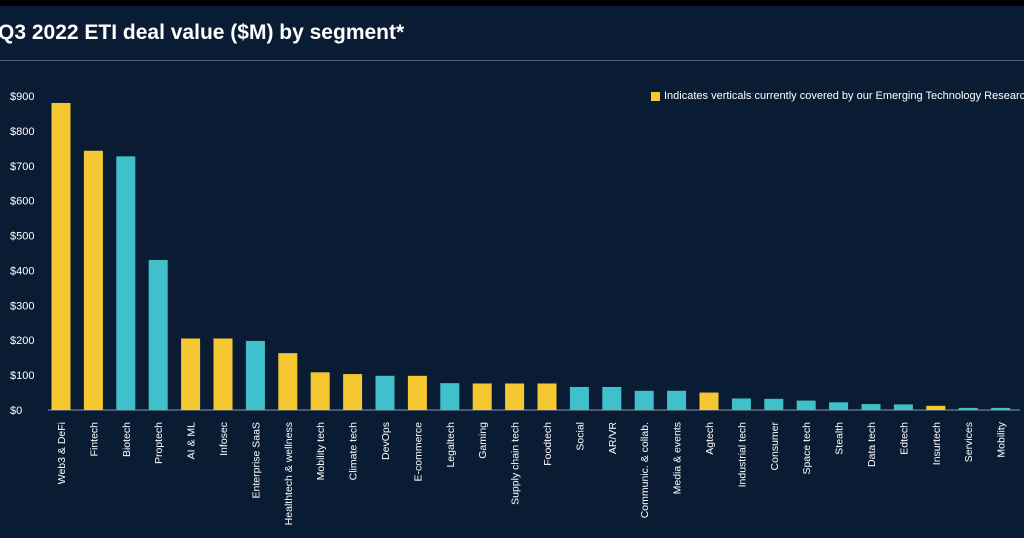 The height and width of the screenshot is (538, 1024). What do you see at coordinates (904, 438) in the screenshot?
I see `x-tick-label: Edtech` at bounding box center [904, 438].